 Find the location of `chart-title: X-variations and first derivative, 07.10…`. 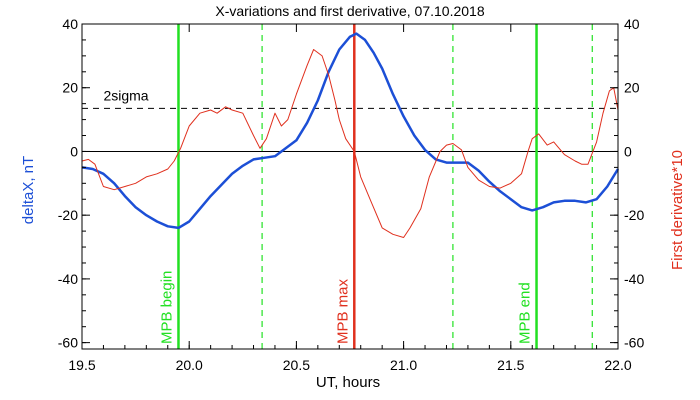

chart-title: X-variations and first derivative, 07.10… is located at coordinates (349, 11).